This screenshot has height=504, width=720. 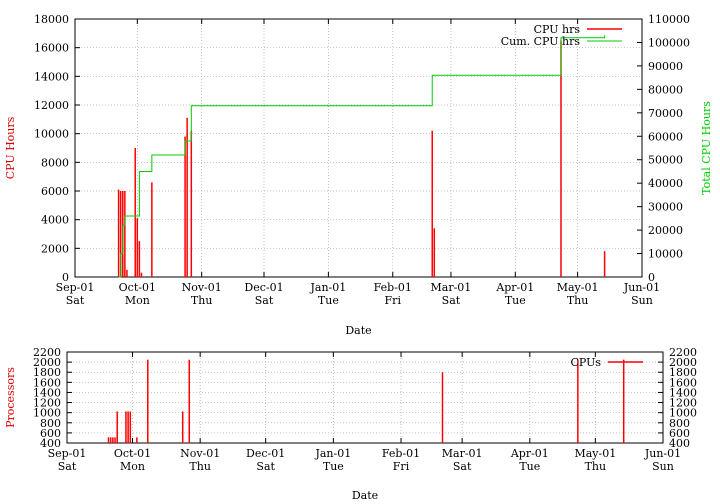 What do you see at coordinates (47, 403) in the screenshot?
I see `y-tick-label: 1200` at bounding box center [47, 403].